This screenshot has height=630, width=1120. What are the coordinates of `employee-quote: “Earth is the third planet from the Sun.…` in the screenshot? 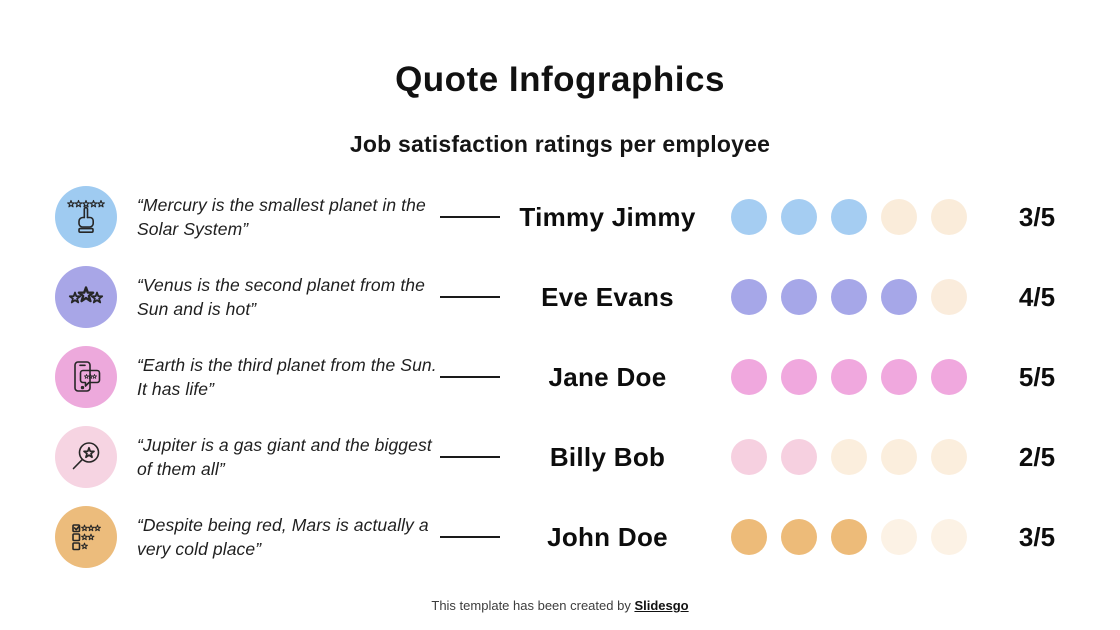 It's located at (287, 376).